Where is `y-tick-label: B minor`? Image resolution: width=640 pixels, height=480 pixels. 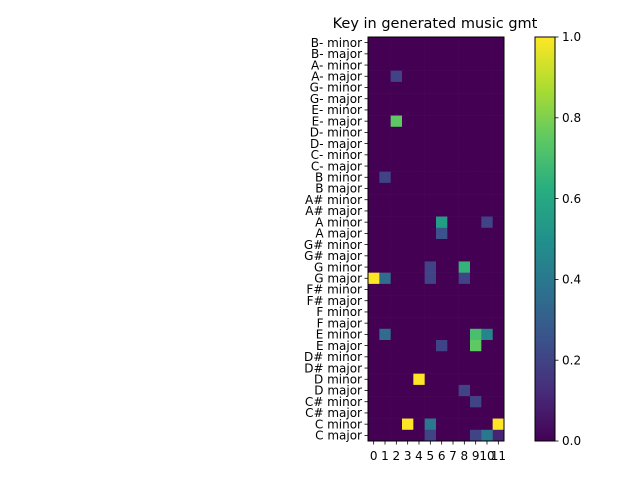
y-tick-label: B minor is located at coordinates (338, 177).